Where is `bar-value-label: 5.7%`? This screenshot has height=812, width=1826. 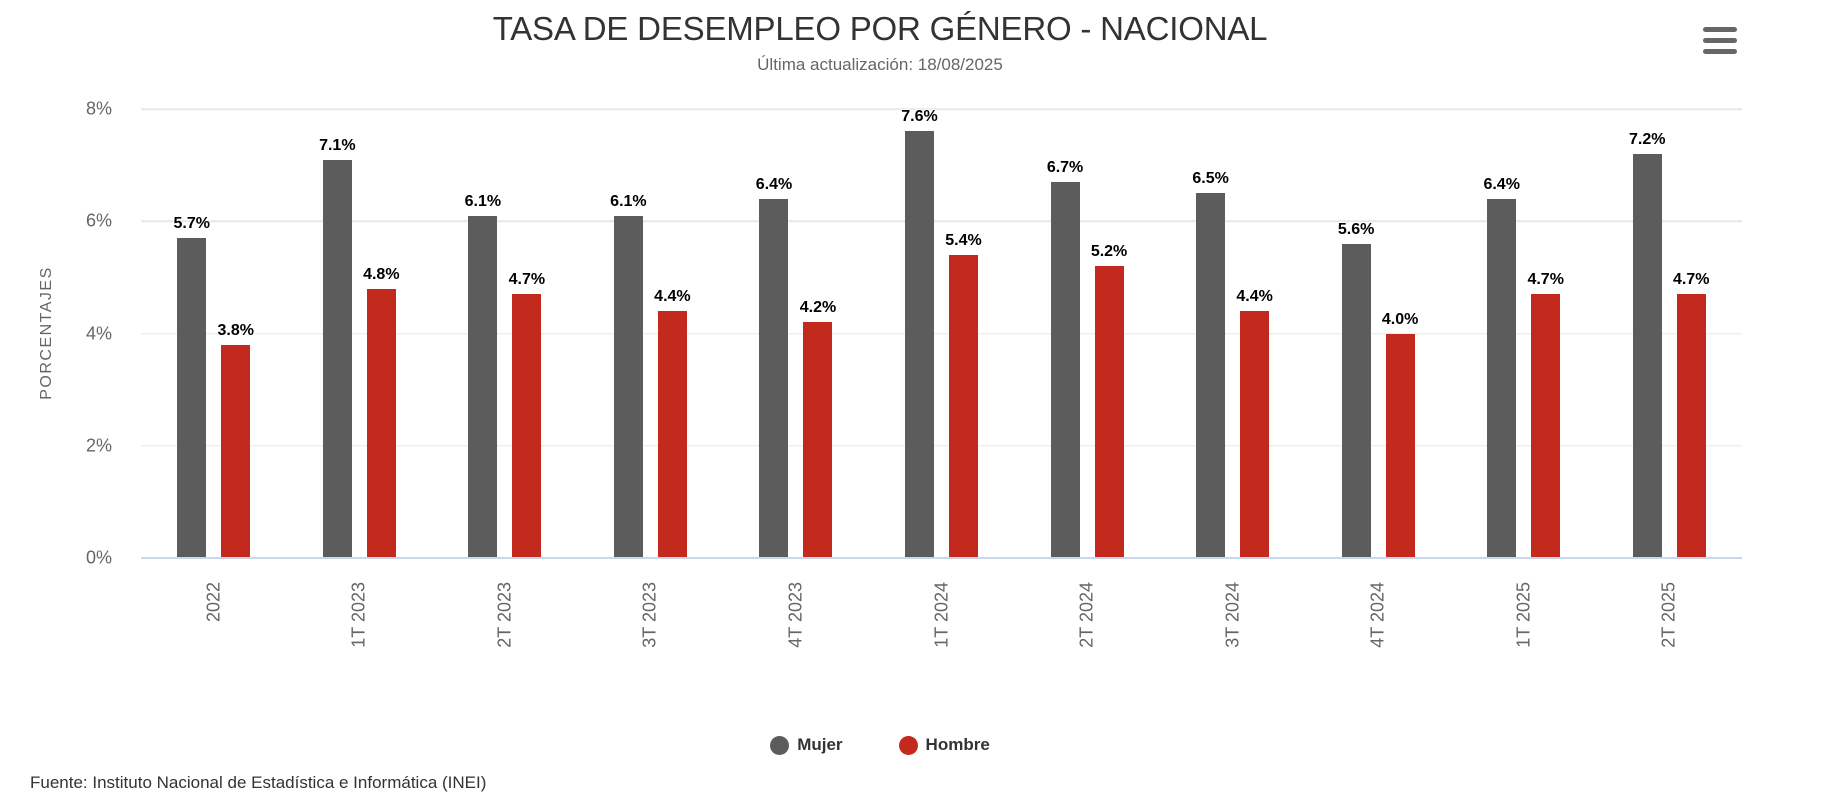
bar-value-label: 5.7% is located at coordinates (191, 224).